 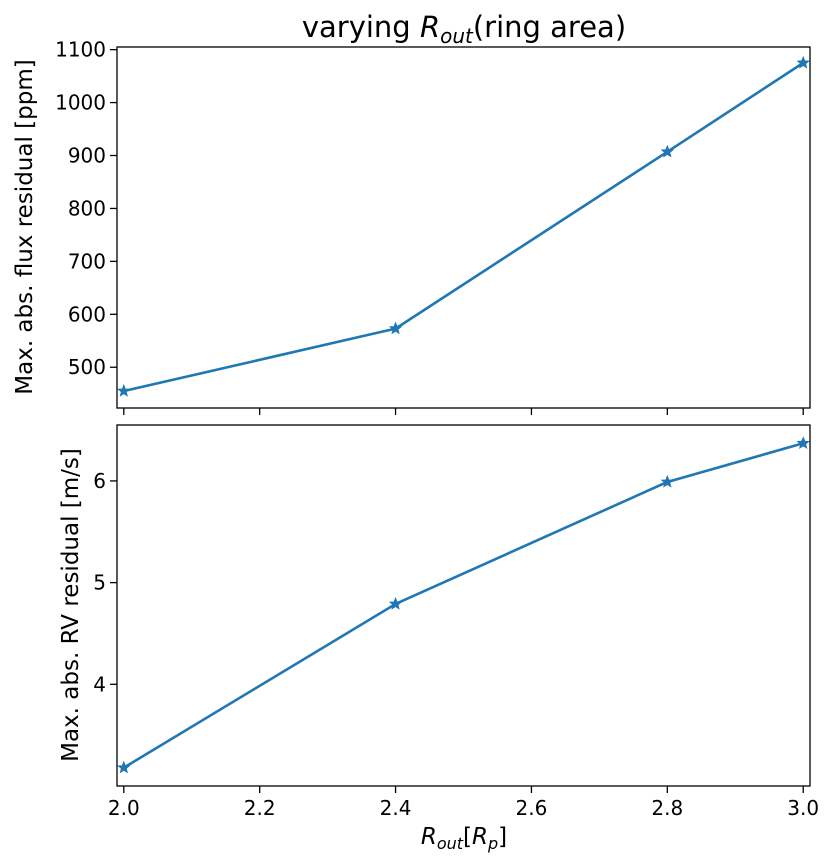 I want to click on x-axis-label: Rout[Rp], so click(x=464, y=838).